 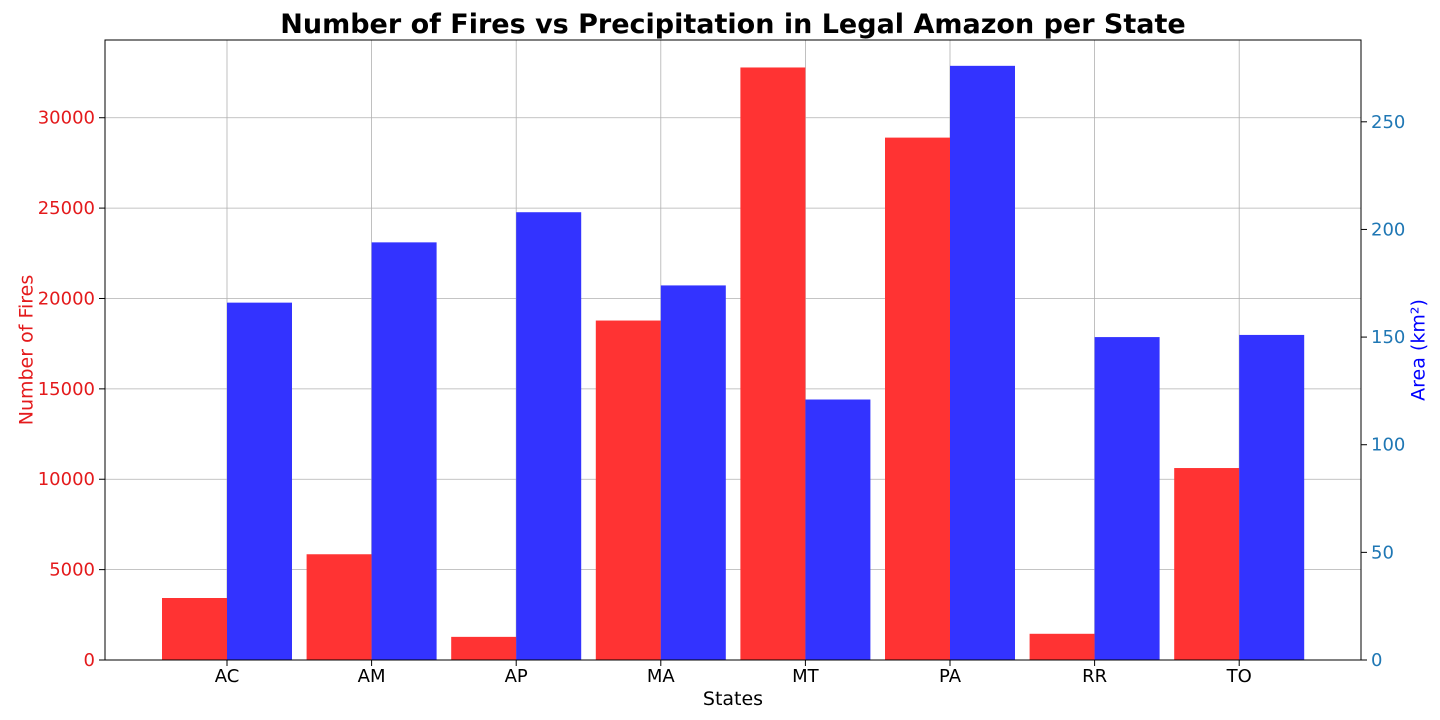 I want to click on y-right-tick-label: 150, so click(x=1388, y=337).